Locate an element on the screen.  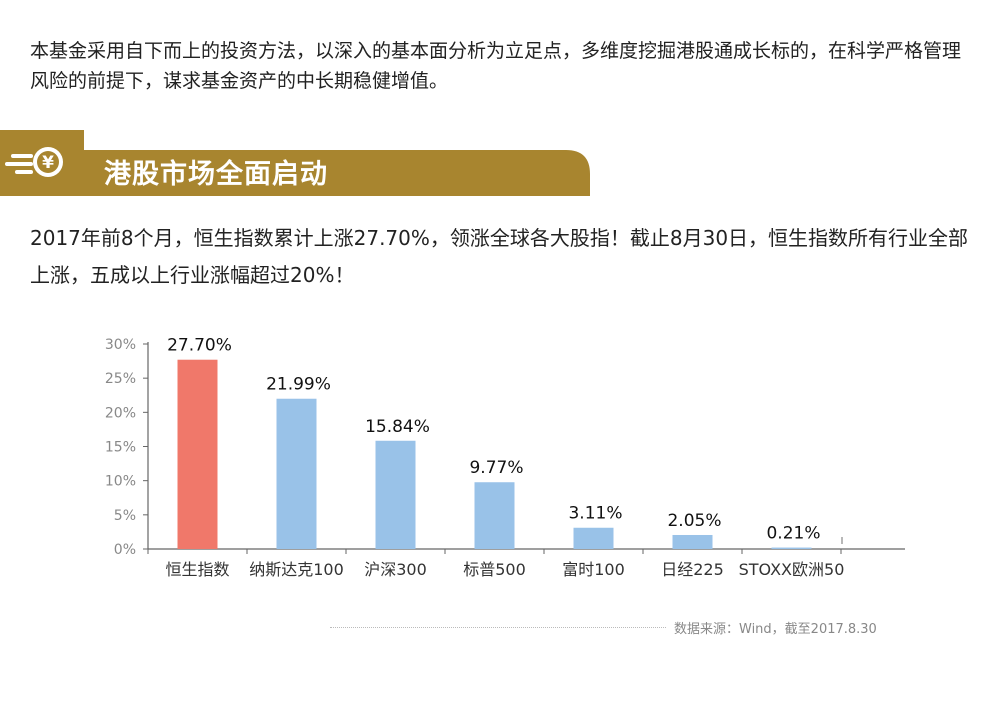
x-tick-label: 标普500 is located at coordinates (494, 569).